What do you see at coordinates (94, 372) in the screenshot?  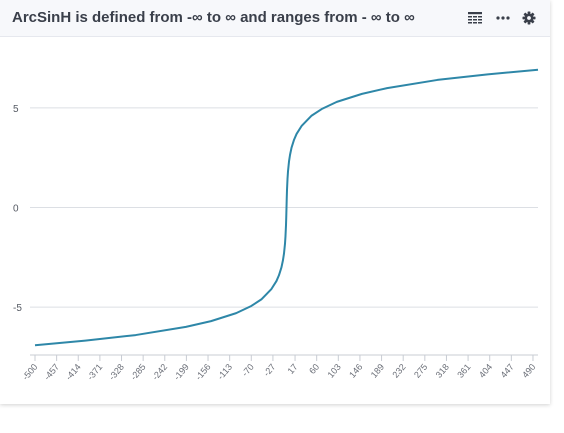 I see `x-tick-label: -371` at bounding box center [94, 372].